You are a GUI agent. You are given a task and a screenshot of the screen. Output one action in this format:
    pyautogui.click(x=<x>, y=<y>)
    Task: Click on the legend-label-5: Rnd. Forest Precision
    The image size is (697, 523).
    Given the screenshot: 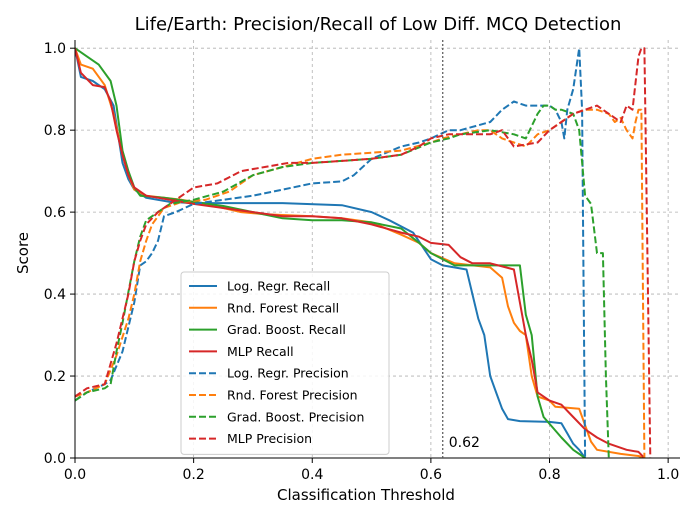 What is the action you would take?
    pyautogui.click(x=292, y=395)
    